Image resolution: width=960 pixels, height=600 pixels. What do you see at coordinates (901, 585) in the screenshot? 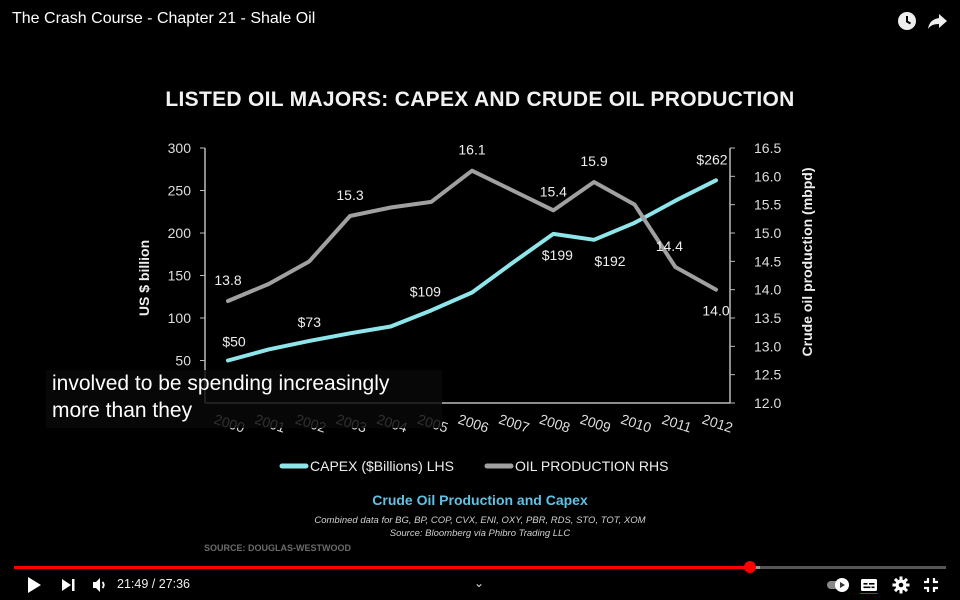
I see `settings-icon` at bounding box center [901, 585].